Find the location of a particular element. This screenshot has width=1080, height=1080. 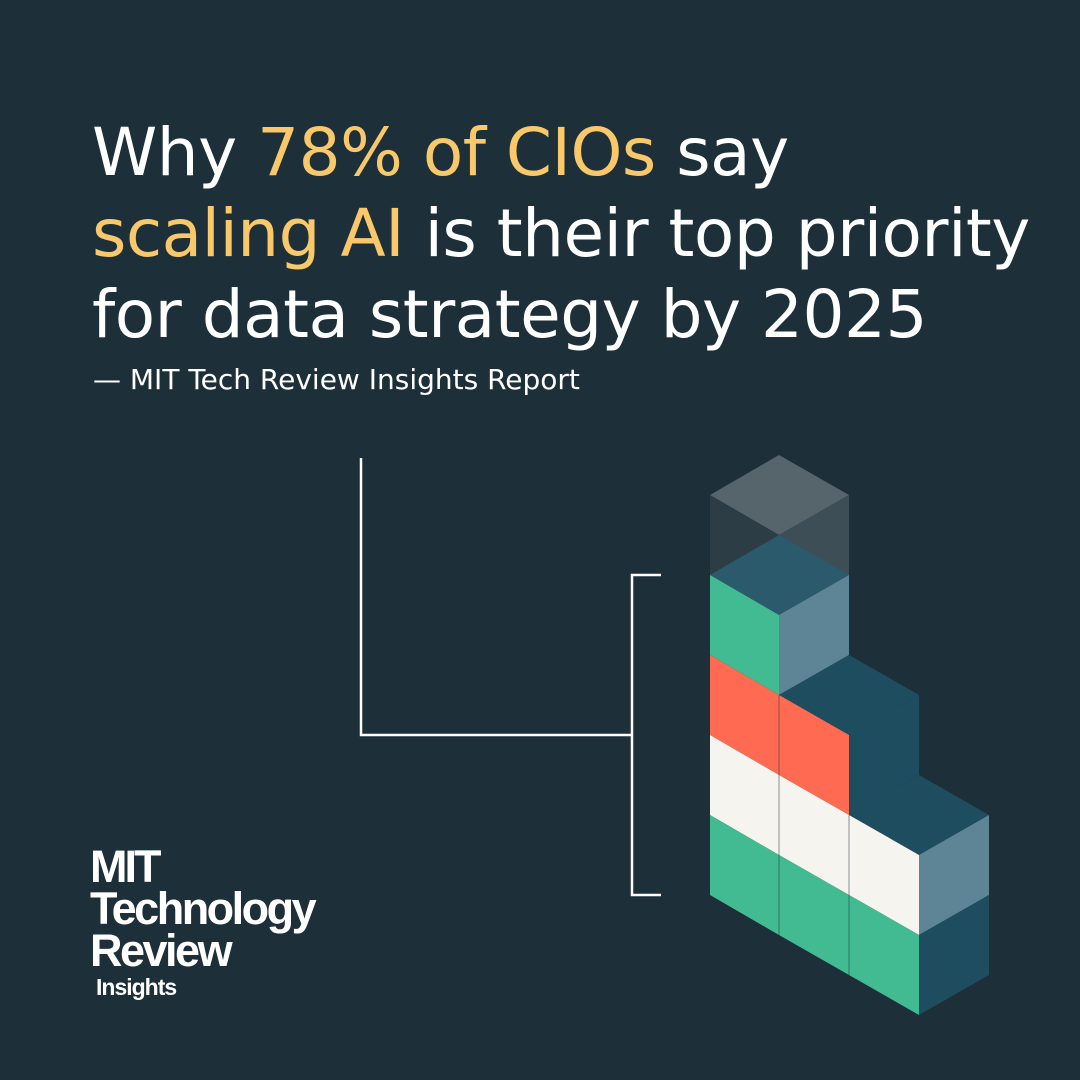

headline-highlight-topic: scaling AI is located at coordinates (248, 233).